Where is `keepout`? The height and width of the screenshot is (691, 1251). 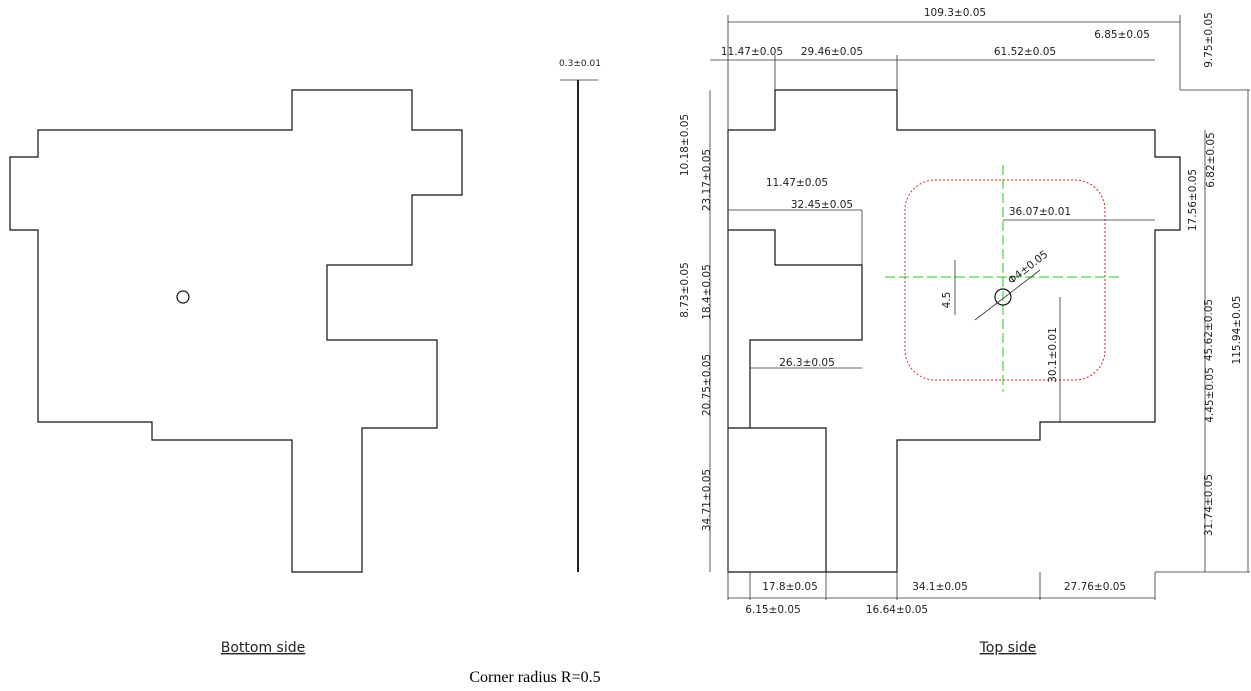 keepout is located at coordinates (1005, 280).